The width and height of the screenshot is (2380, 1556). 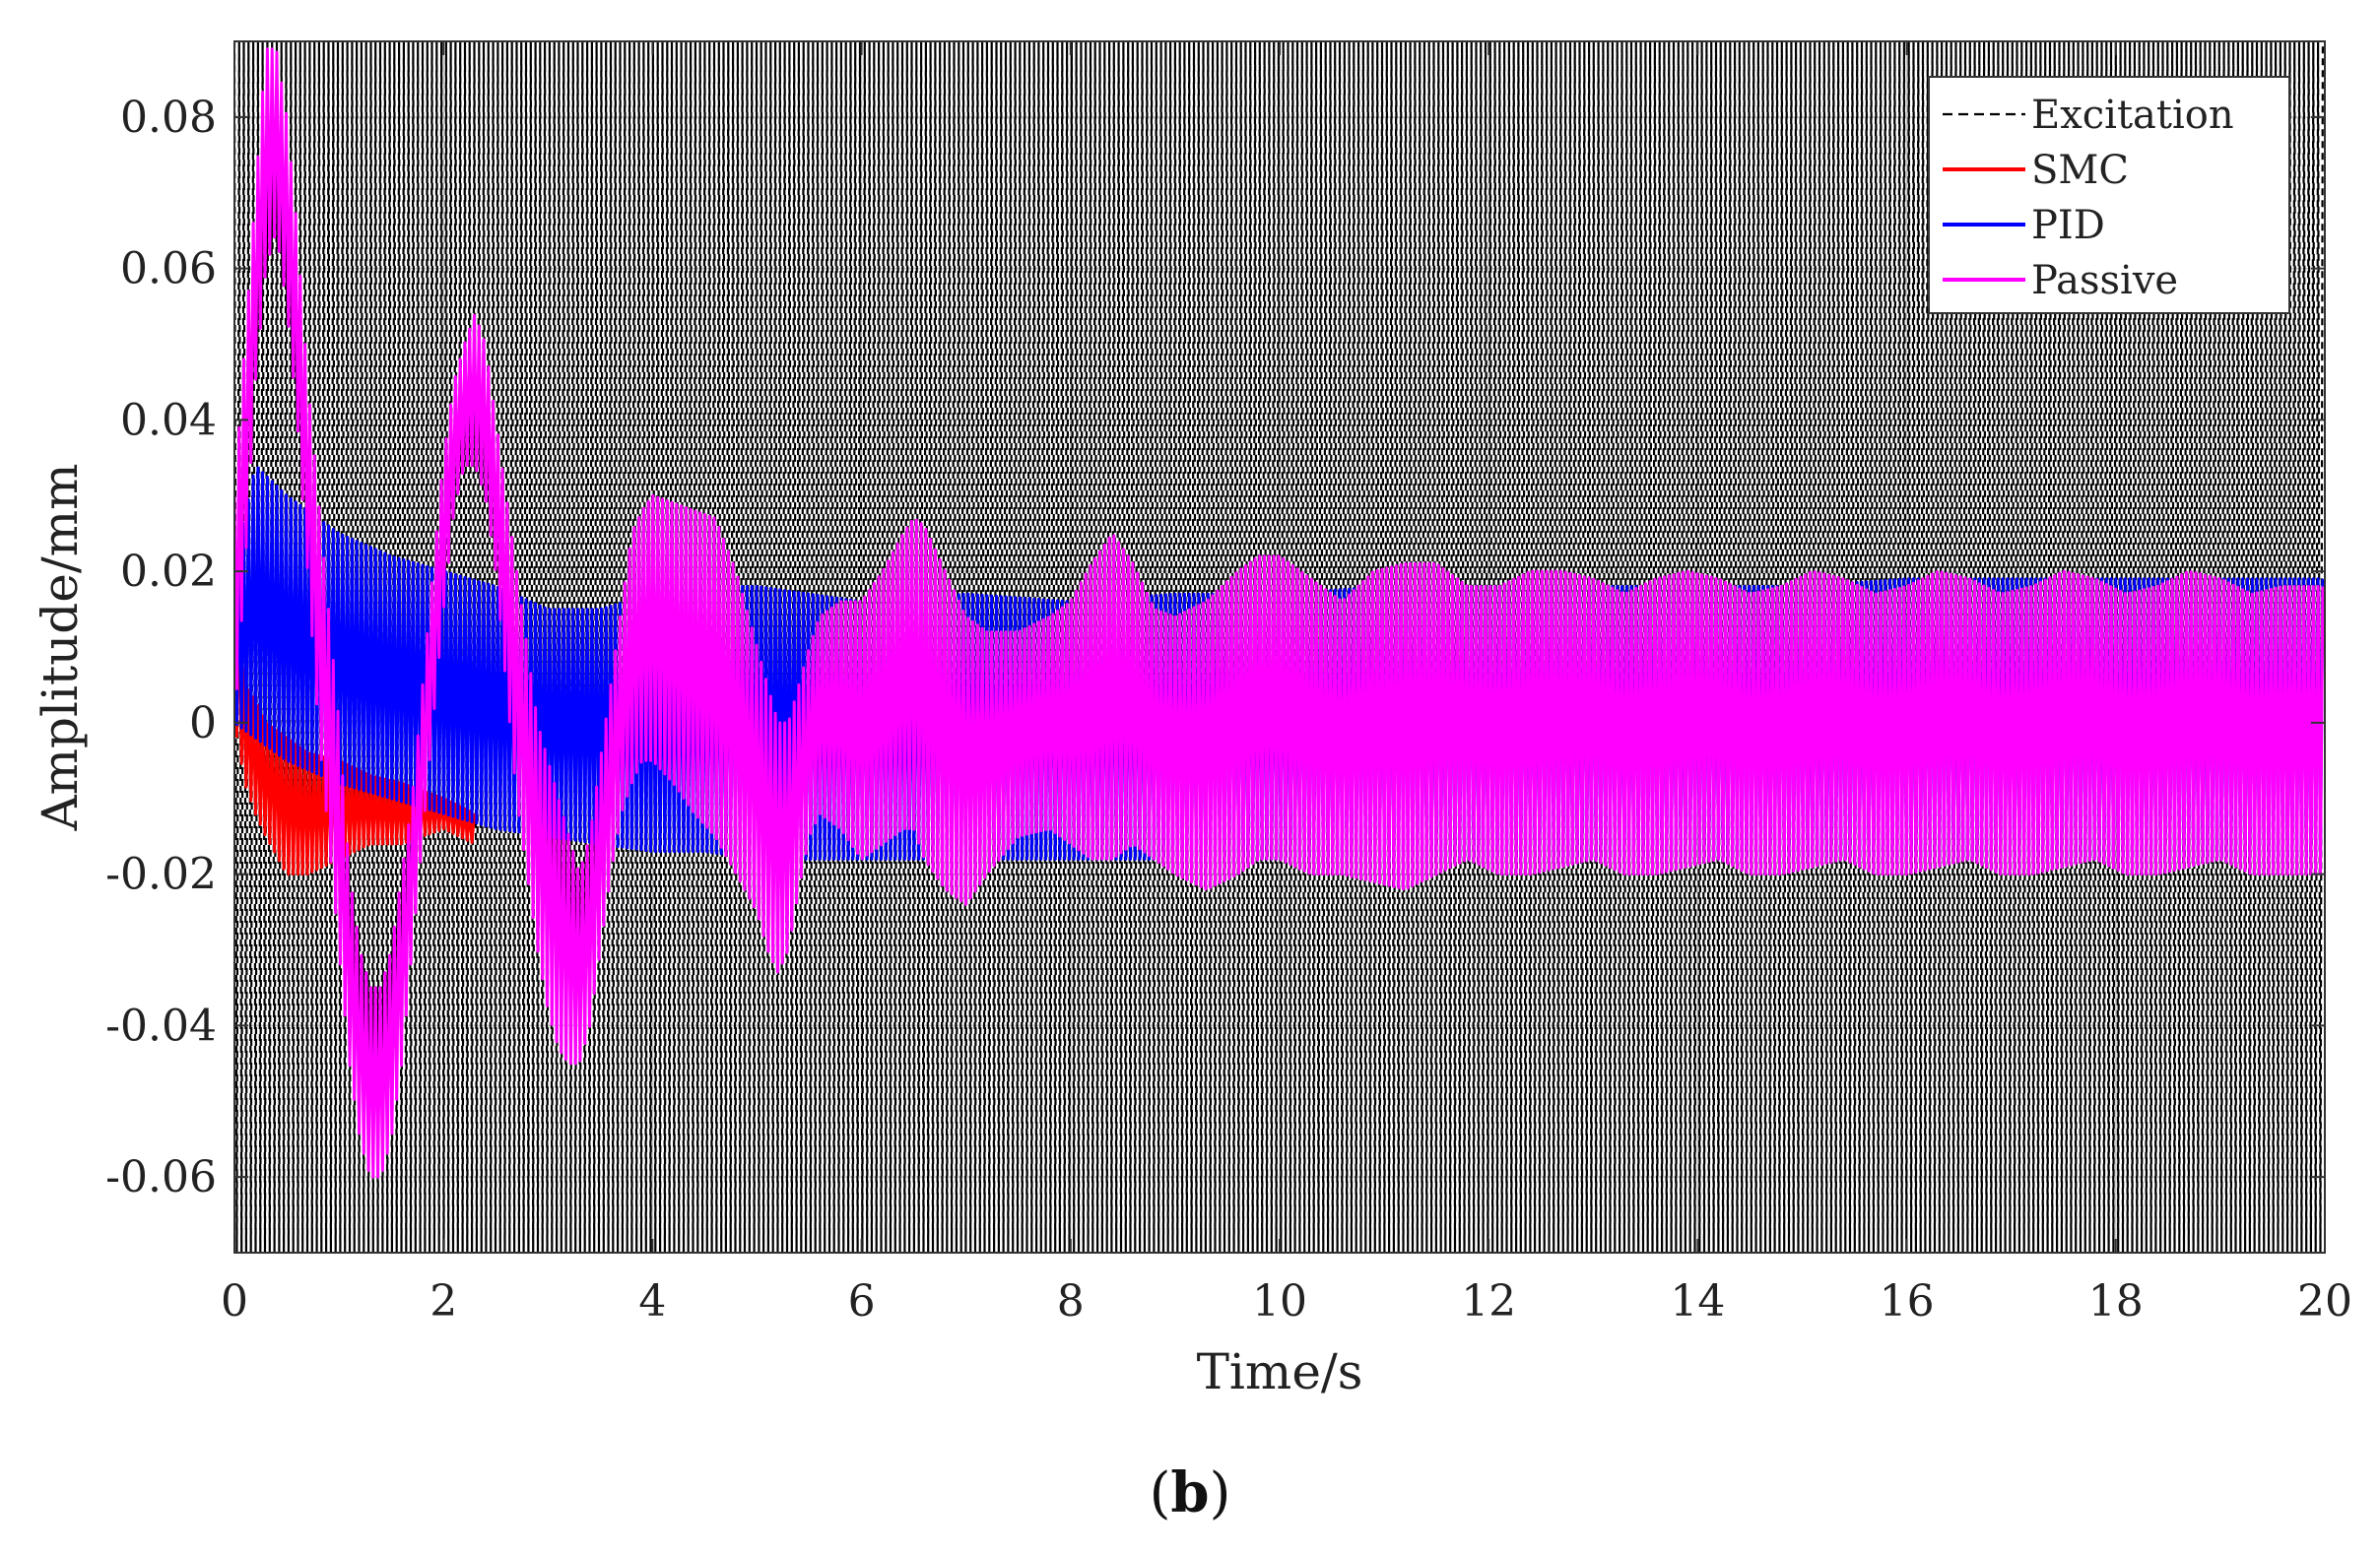 What do you see at coordinates (2068, 225) in the screenshot?
I see `legend-label-pid: PID` at bounding box center [2068, 225].